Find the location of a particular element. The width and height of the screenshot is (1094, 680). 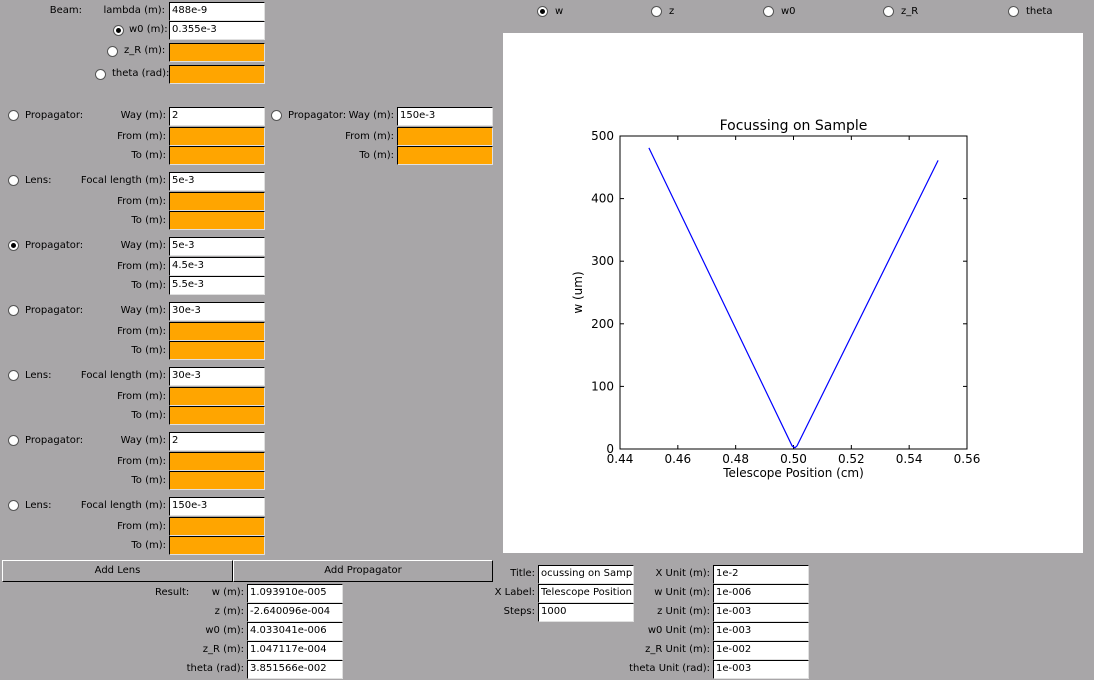

propagator-3-to-input: 5.5e-3 is located at coordinates (217, 285).